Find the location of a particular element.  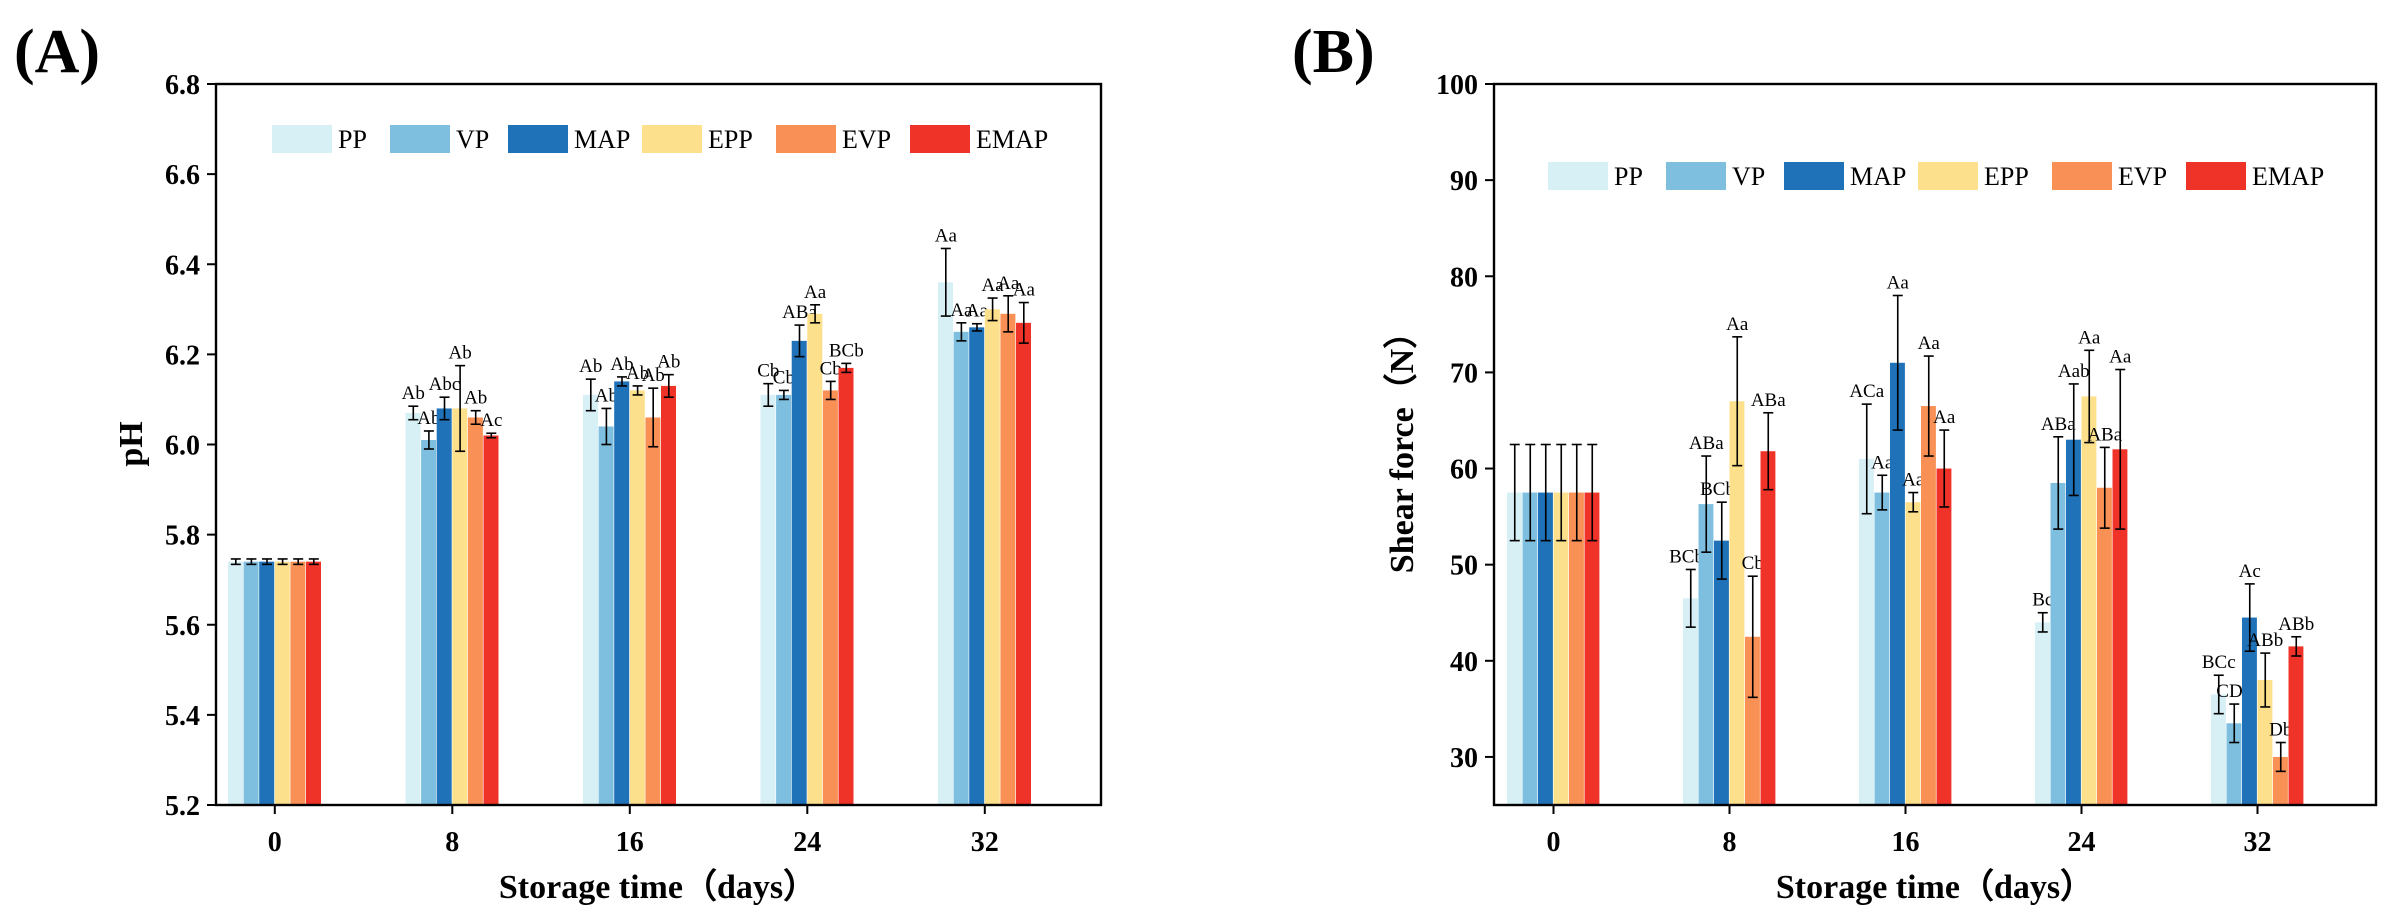

panel-a-legend-label-vp: VP is located at coordinates (472, 139).